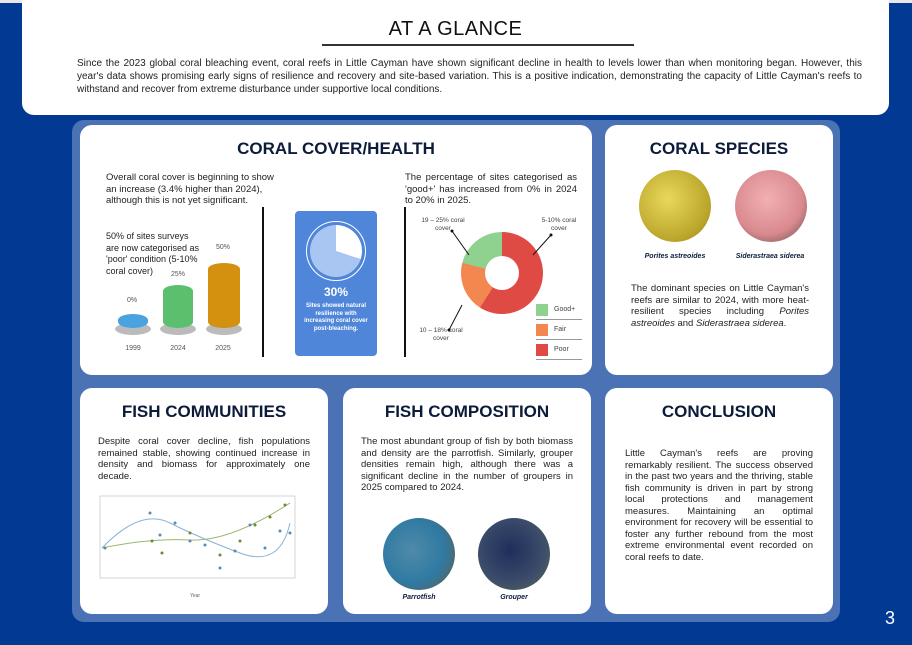 The height and width of the screenshot is (645, 912). What do you see at coordinates (675, 206) in the screenshot?
I see `porites-image` at bounding box center [675, 206].